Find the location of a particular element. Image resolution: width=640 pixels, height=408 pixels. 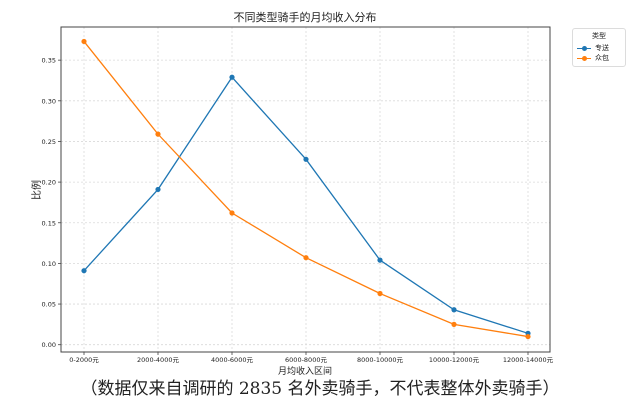

legend-item-zhongbao: 众包 is located at coordinates (599, 58).